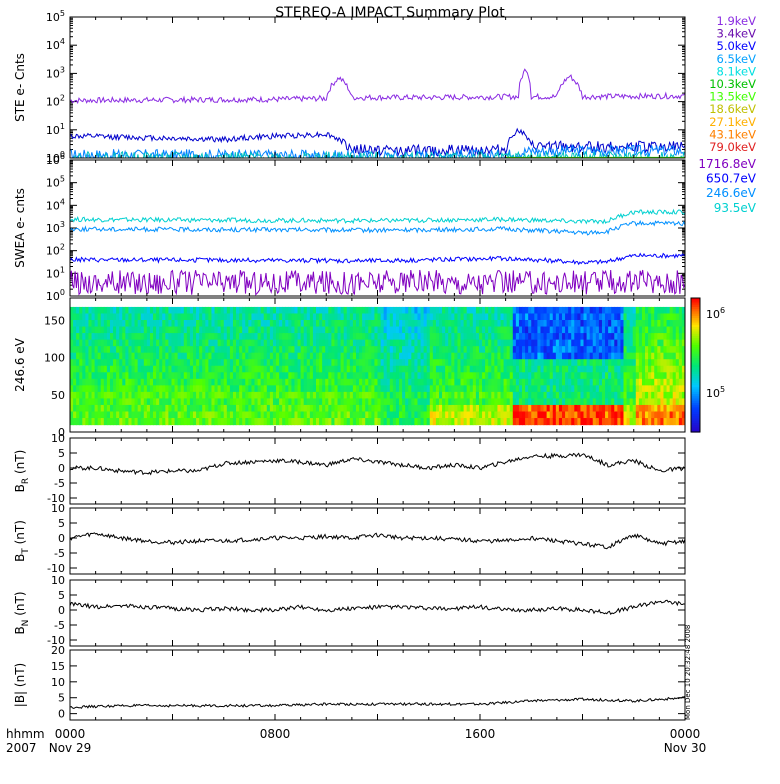 The image size is (780, 784). I want to click on time-tick-label: 0000, so click(685, 734).